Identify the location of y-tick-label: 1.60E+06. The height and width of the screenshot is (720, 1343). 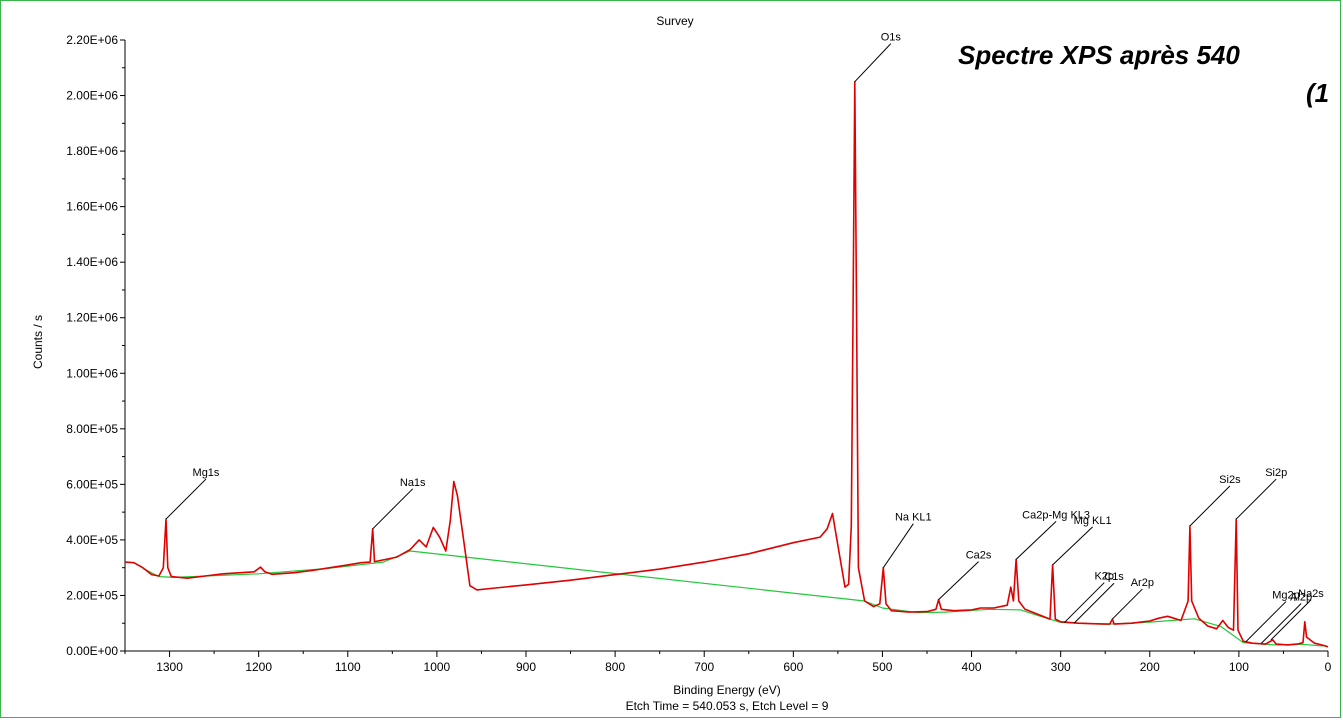
(92, 207).